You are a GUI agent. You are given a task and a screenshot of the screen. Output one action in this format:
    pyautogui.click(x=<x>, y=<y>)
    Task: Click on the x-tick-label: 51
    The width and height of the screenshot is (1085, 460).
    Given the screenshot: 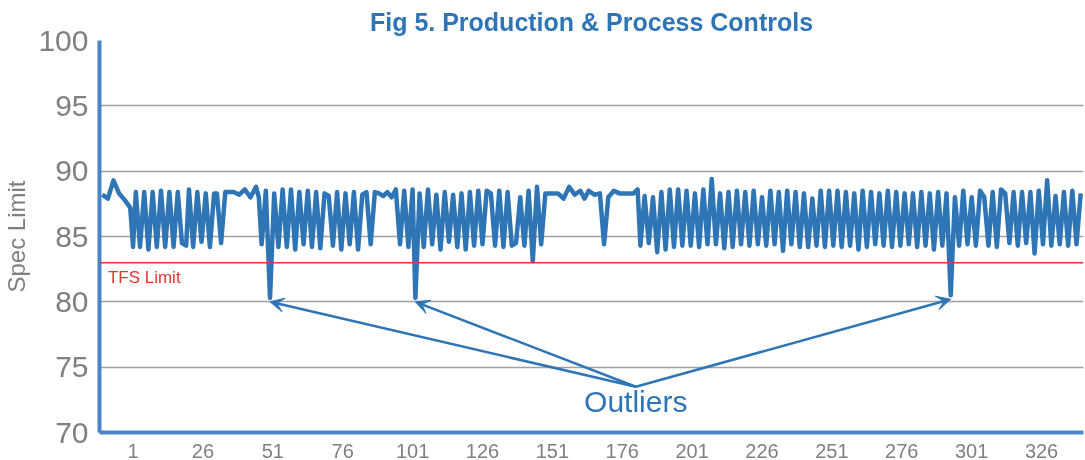 What is the action you would take?
    pyautogui.click(x=272, y=449)
    